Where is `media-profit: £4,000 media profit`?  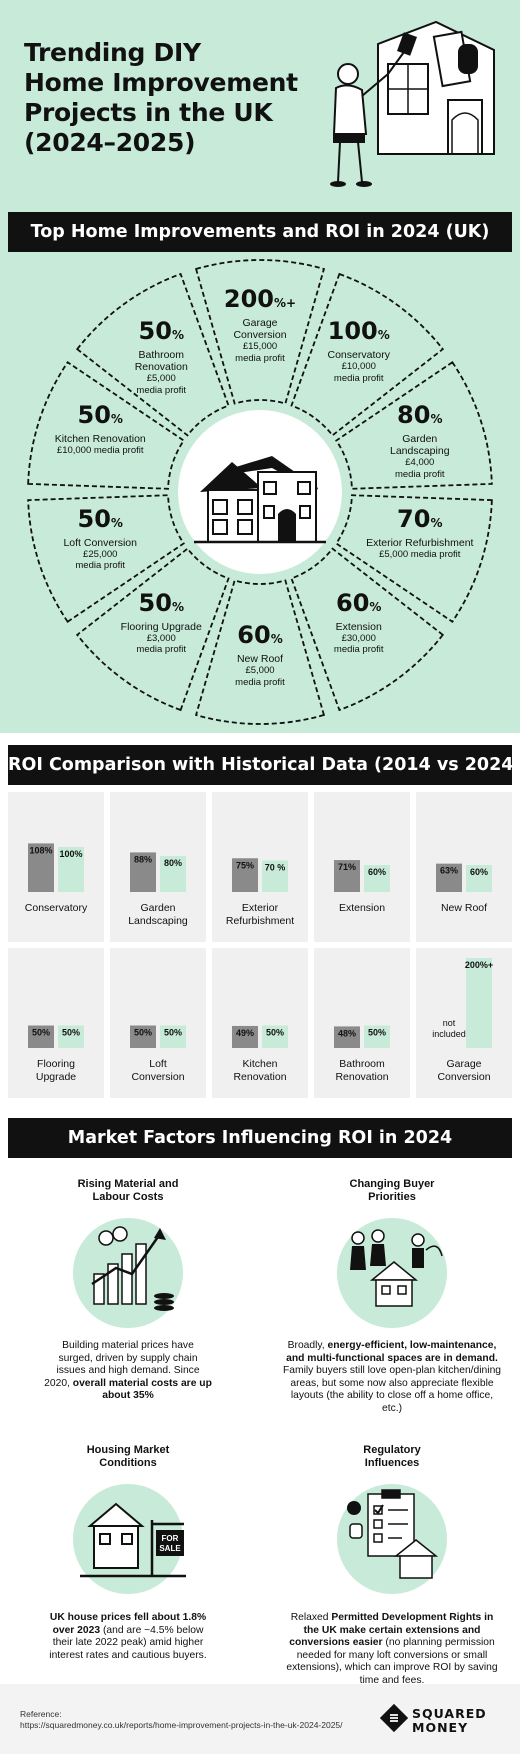 media-profit: £4,000 media profit is located at coordinates (419, 468).